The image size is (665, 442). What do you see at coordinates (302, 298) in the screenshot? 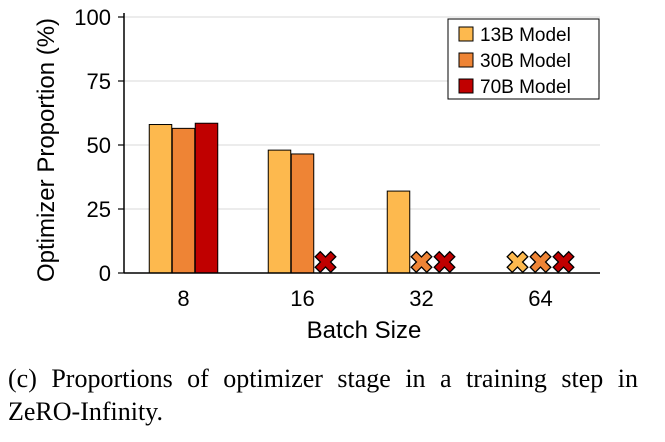
I see `x-tick-label: 16` at bounding box center [302, 298].